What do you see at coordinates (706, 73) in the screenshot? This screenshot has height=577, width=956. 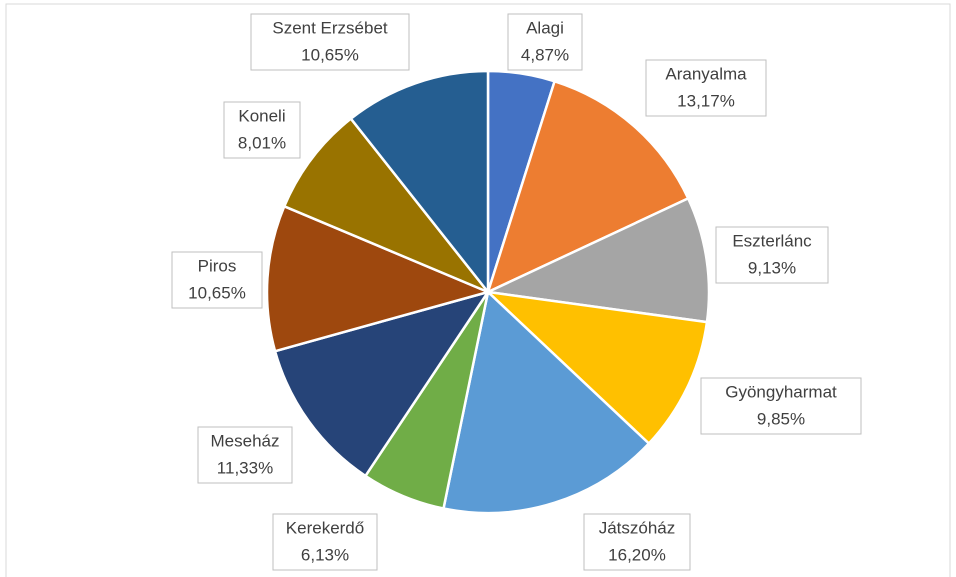 I see `slice-label: Aranyalma` at bounding box center [706, 73].